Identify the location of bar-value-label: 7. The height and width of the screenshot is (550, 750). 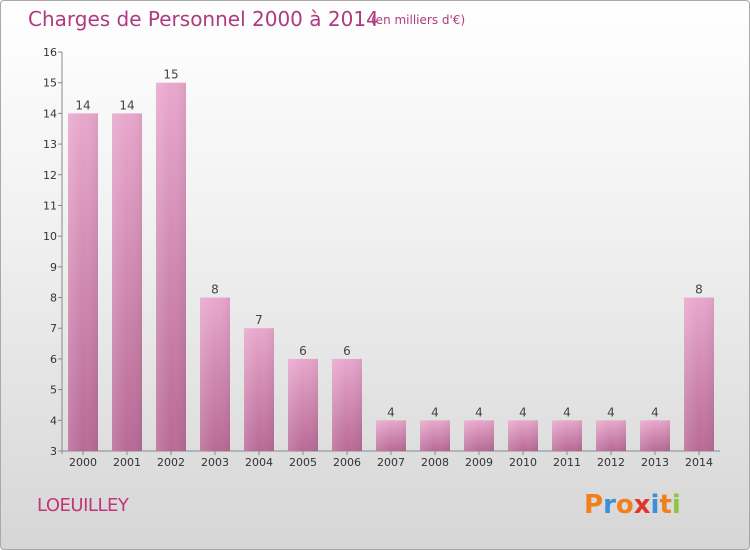
(259, 320).